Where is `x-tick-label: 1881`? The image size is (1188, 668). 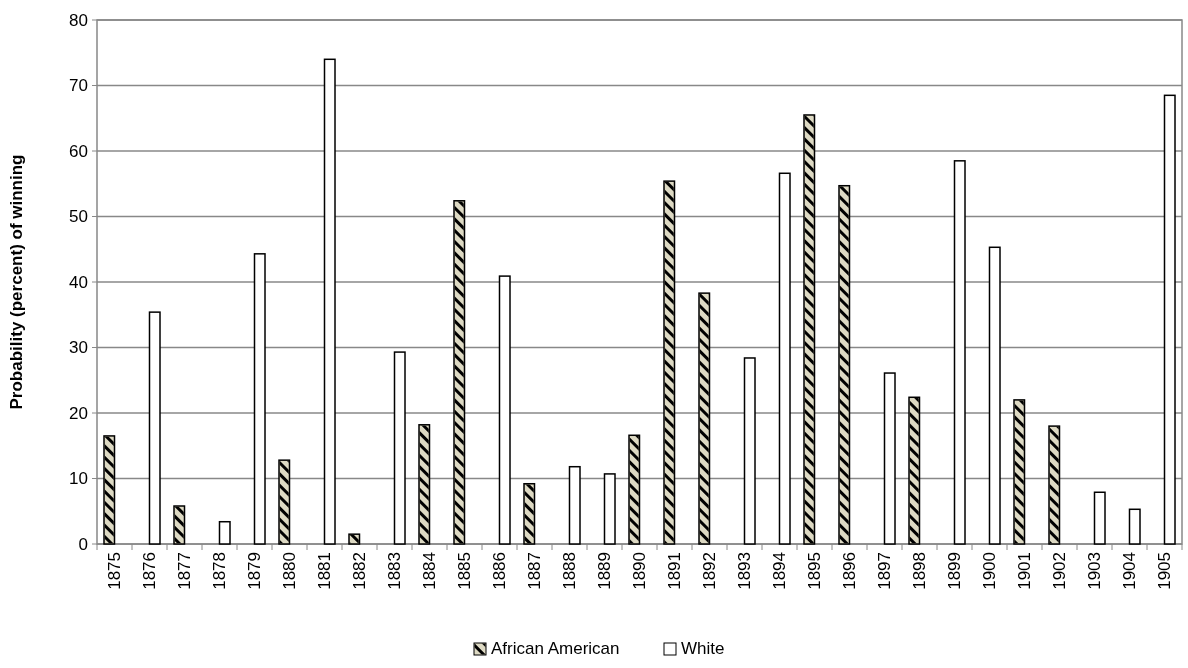
x-tick-label: 1881 is located at coordinates (325, 571).